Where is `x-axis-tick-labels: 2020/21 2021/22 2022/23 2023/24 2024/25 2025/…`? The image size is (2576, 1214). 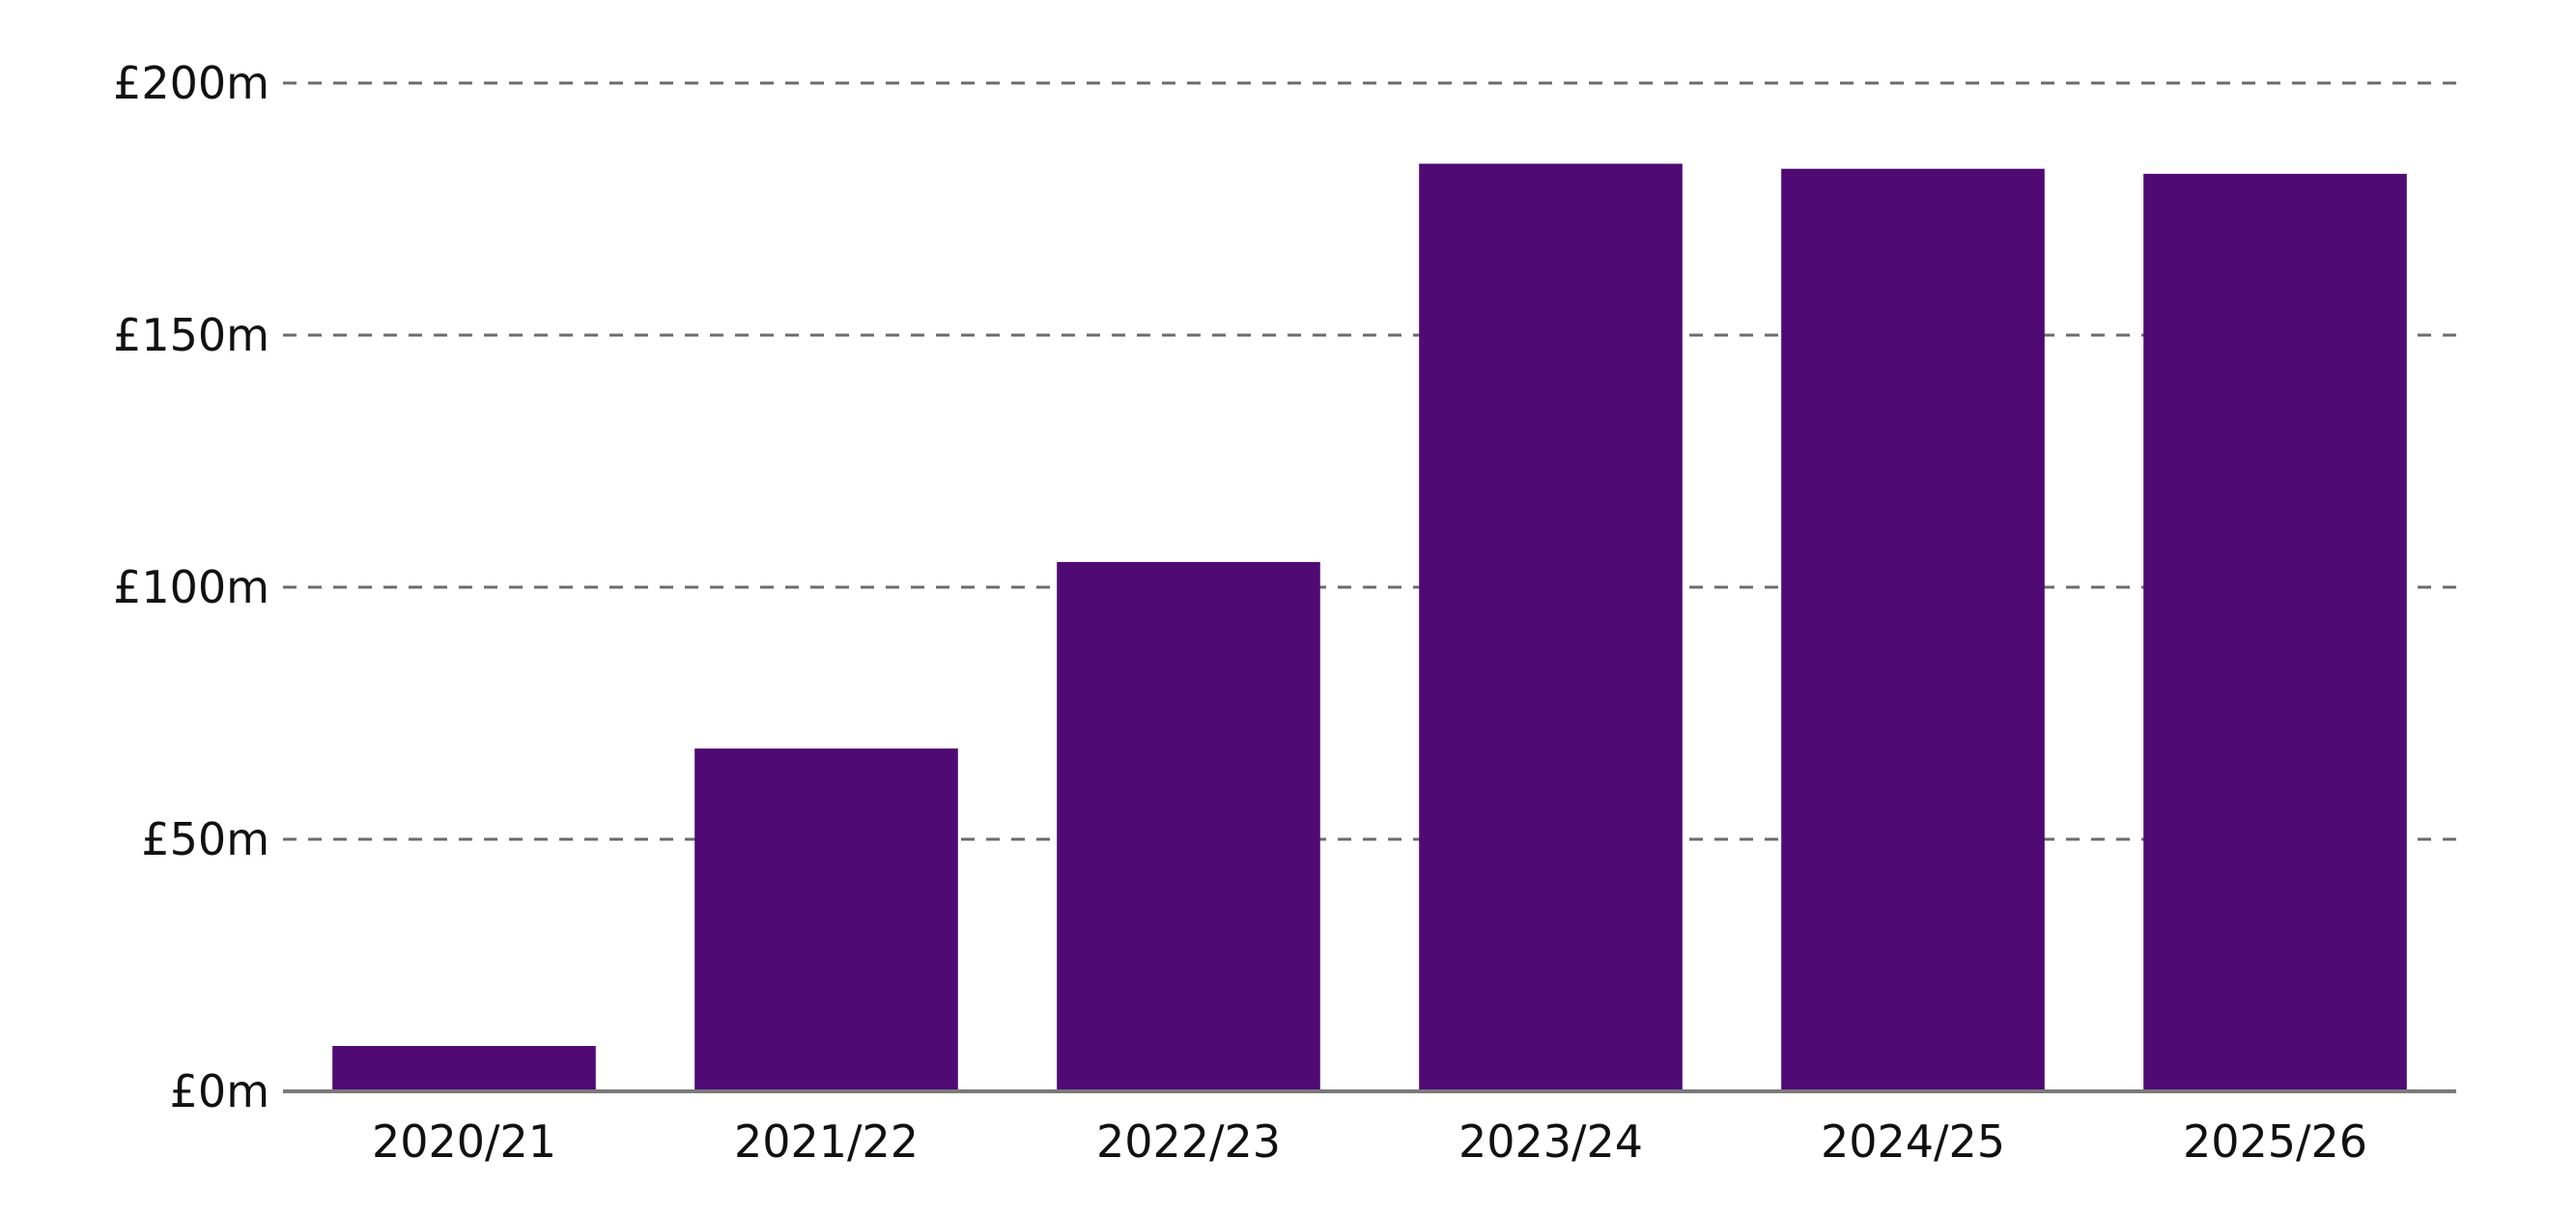
x-axis-tick-labels: 2020/21 2021/22 2022/23 2023/24 2024/25 2025/… is located at coordinates (1369, 1141).